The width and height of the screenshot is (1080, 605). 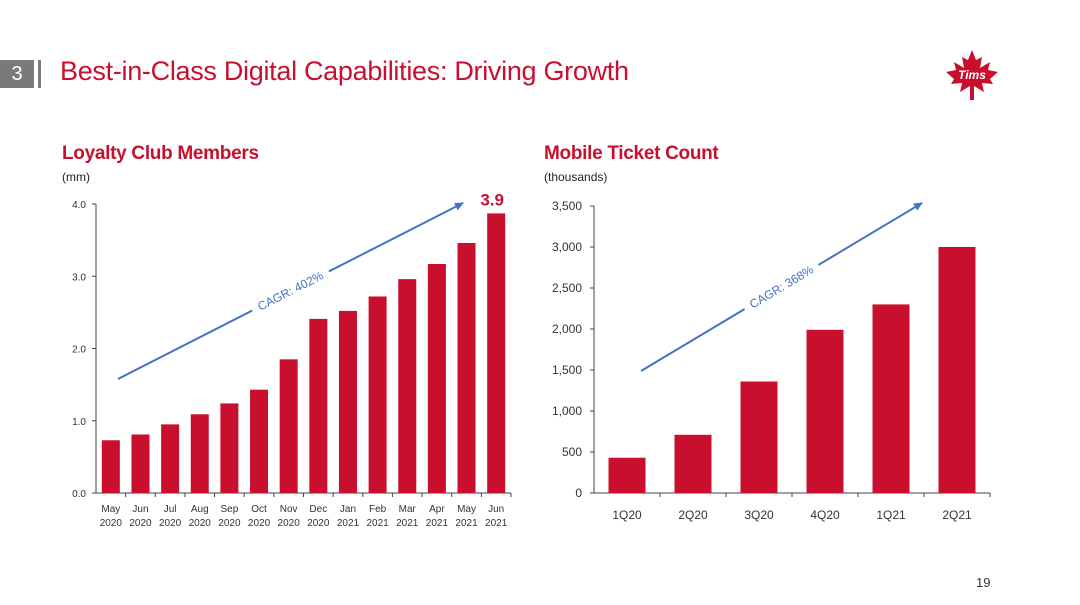 I want to click on section-number: 3, so click(x=17, y=74).